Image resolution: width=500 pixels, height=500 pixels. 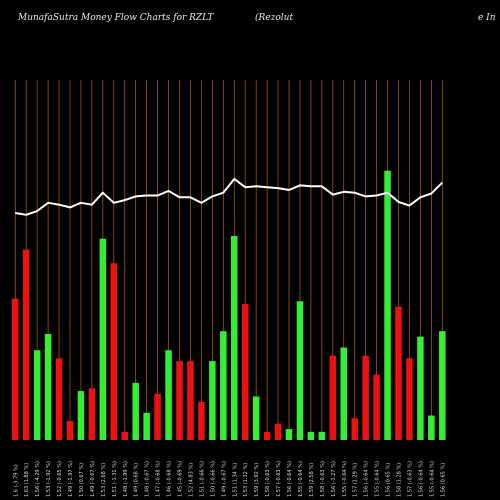 I want to click on x-tick-label: 1.53 (1.32 %), so click(x=246, y=480).